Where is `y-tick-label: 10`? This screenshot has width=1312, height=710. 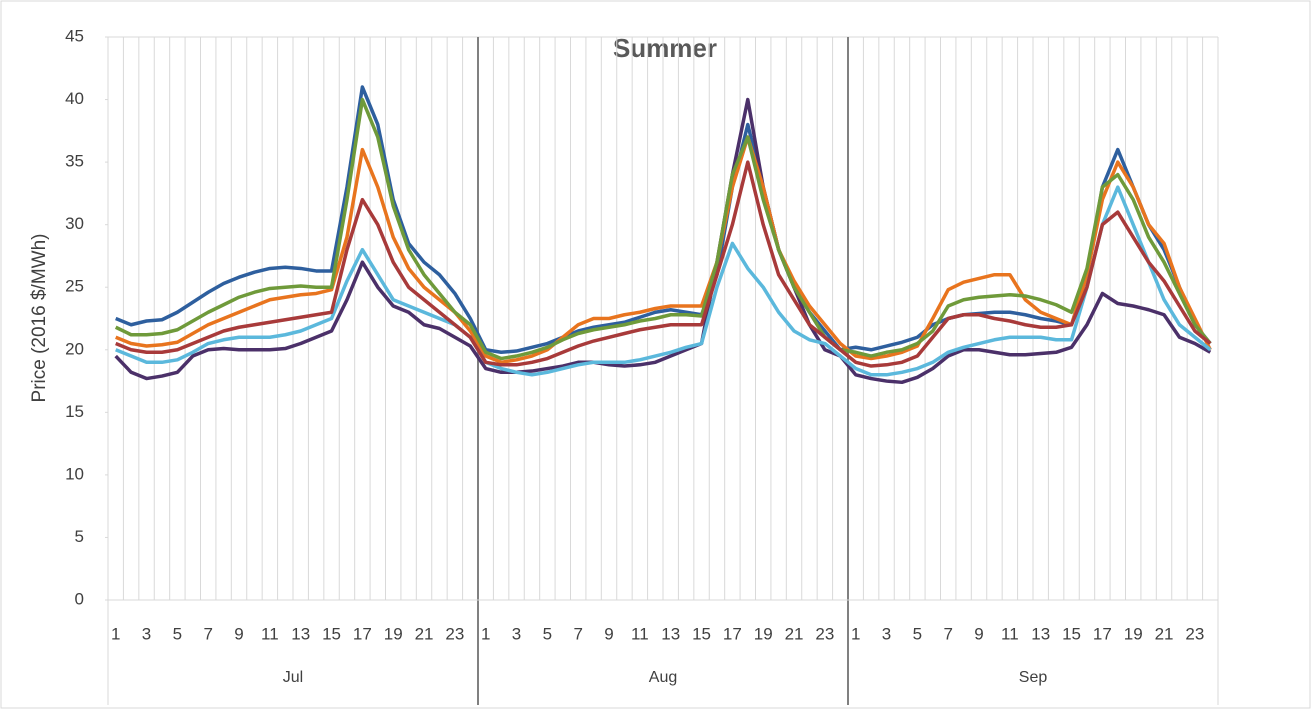 y-tick-label: 10 is located at coordinates (74, 473).